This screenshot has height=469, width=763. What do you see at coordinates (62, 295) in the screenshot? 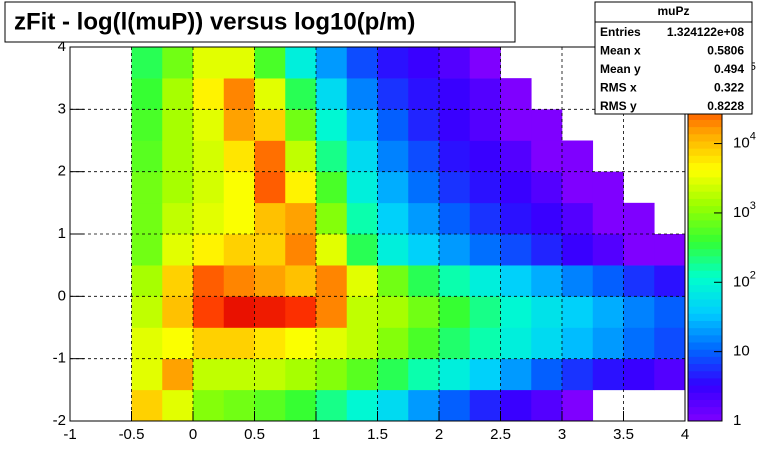
I see `y-tick-label: 0` at bounding box center [62, 295].